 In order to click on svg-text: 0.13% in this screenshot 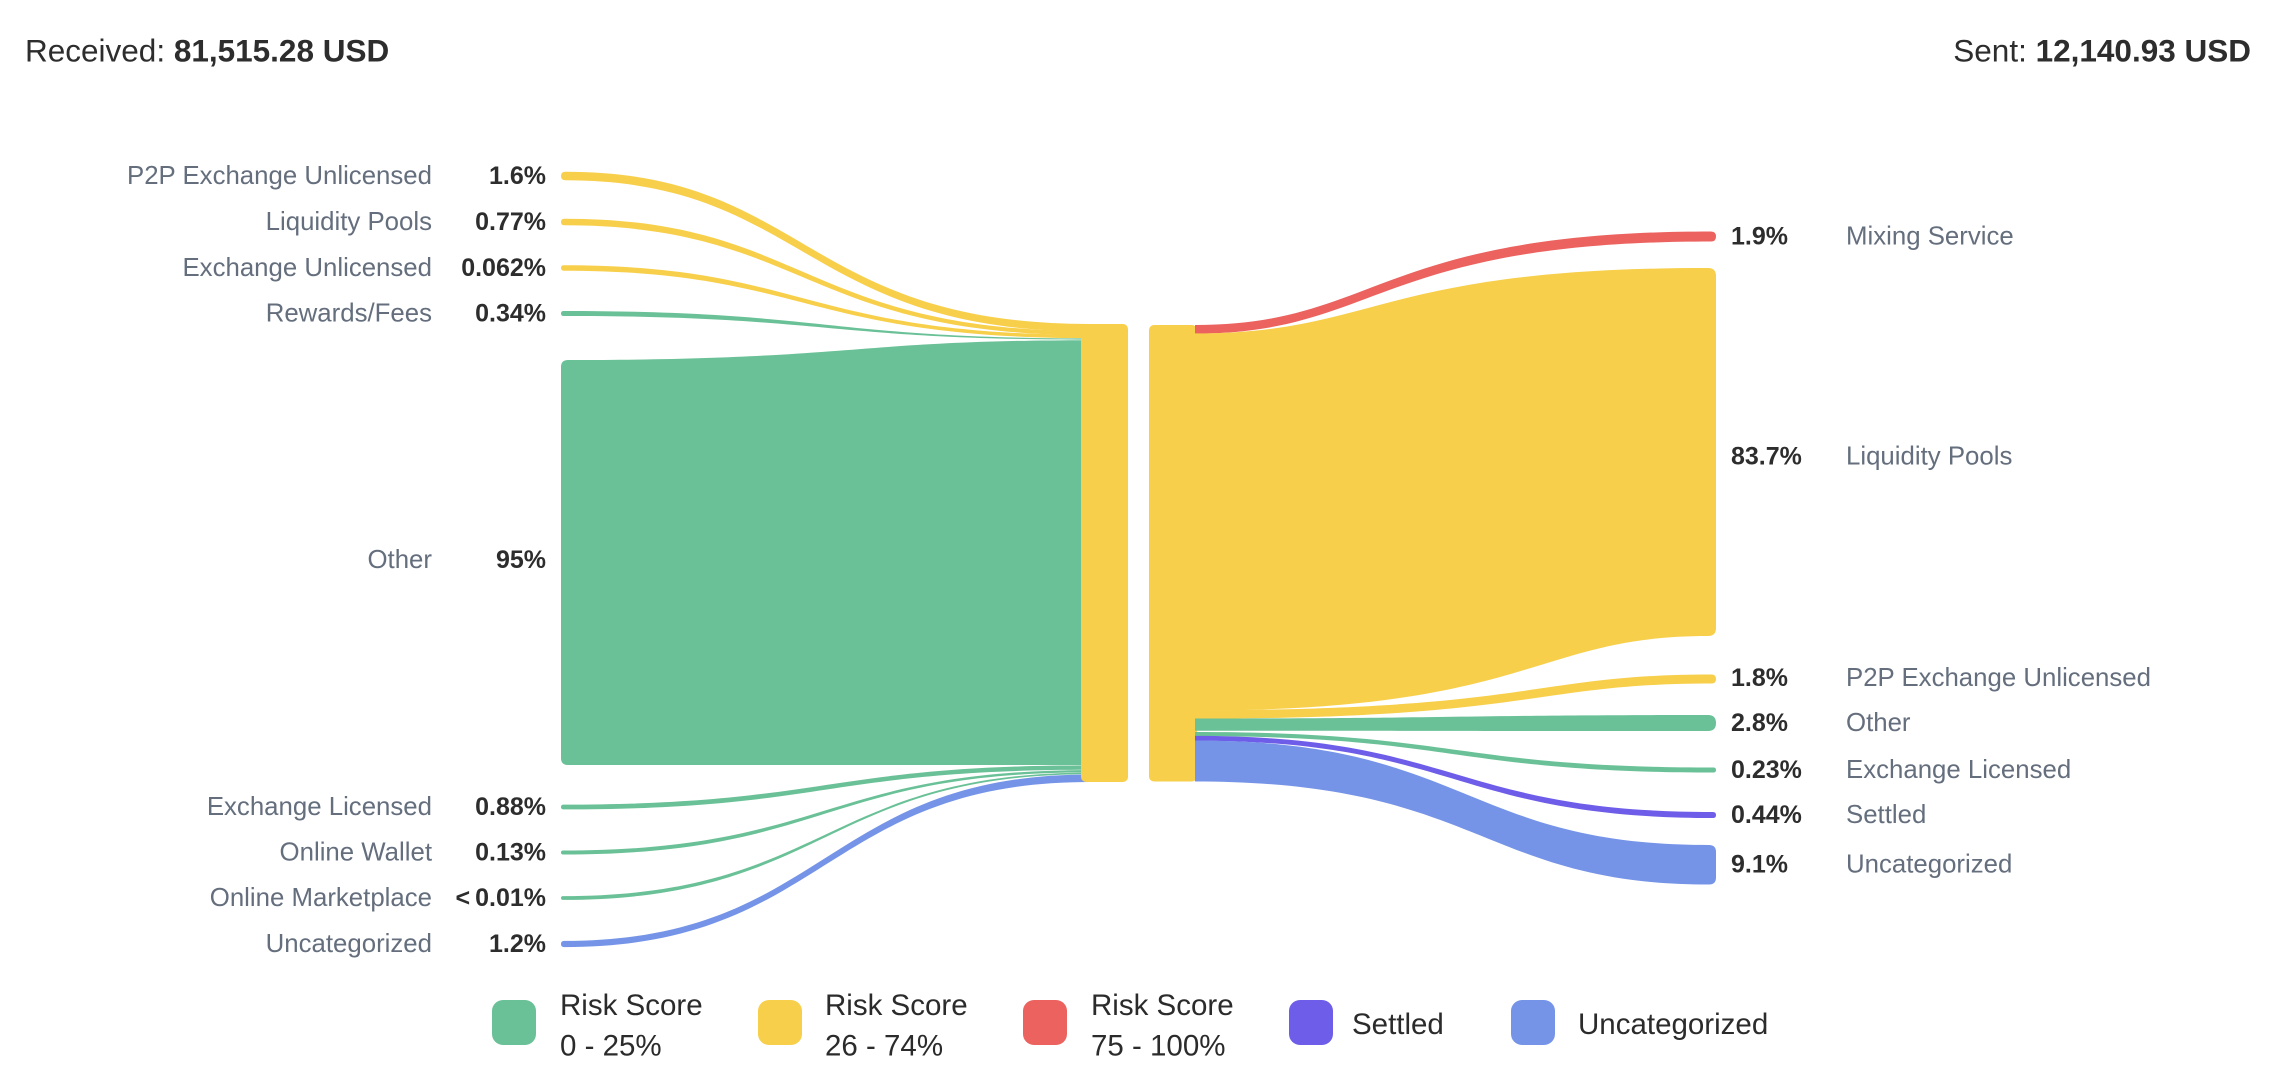, I will do `click(510, 853)`.